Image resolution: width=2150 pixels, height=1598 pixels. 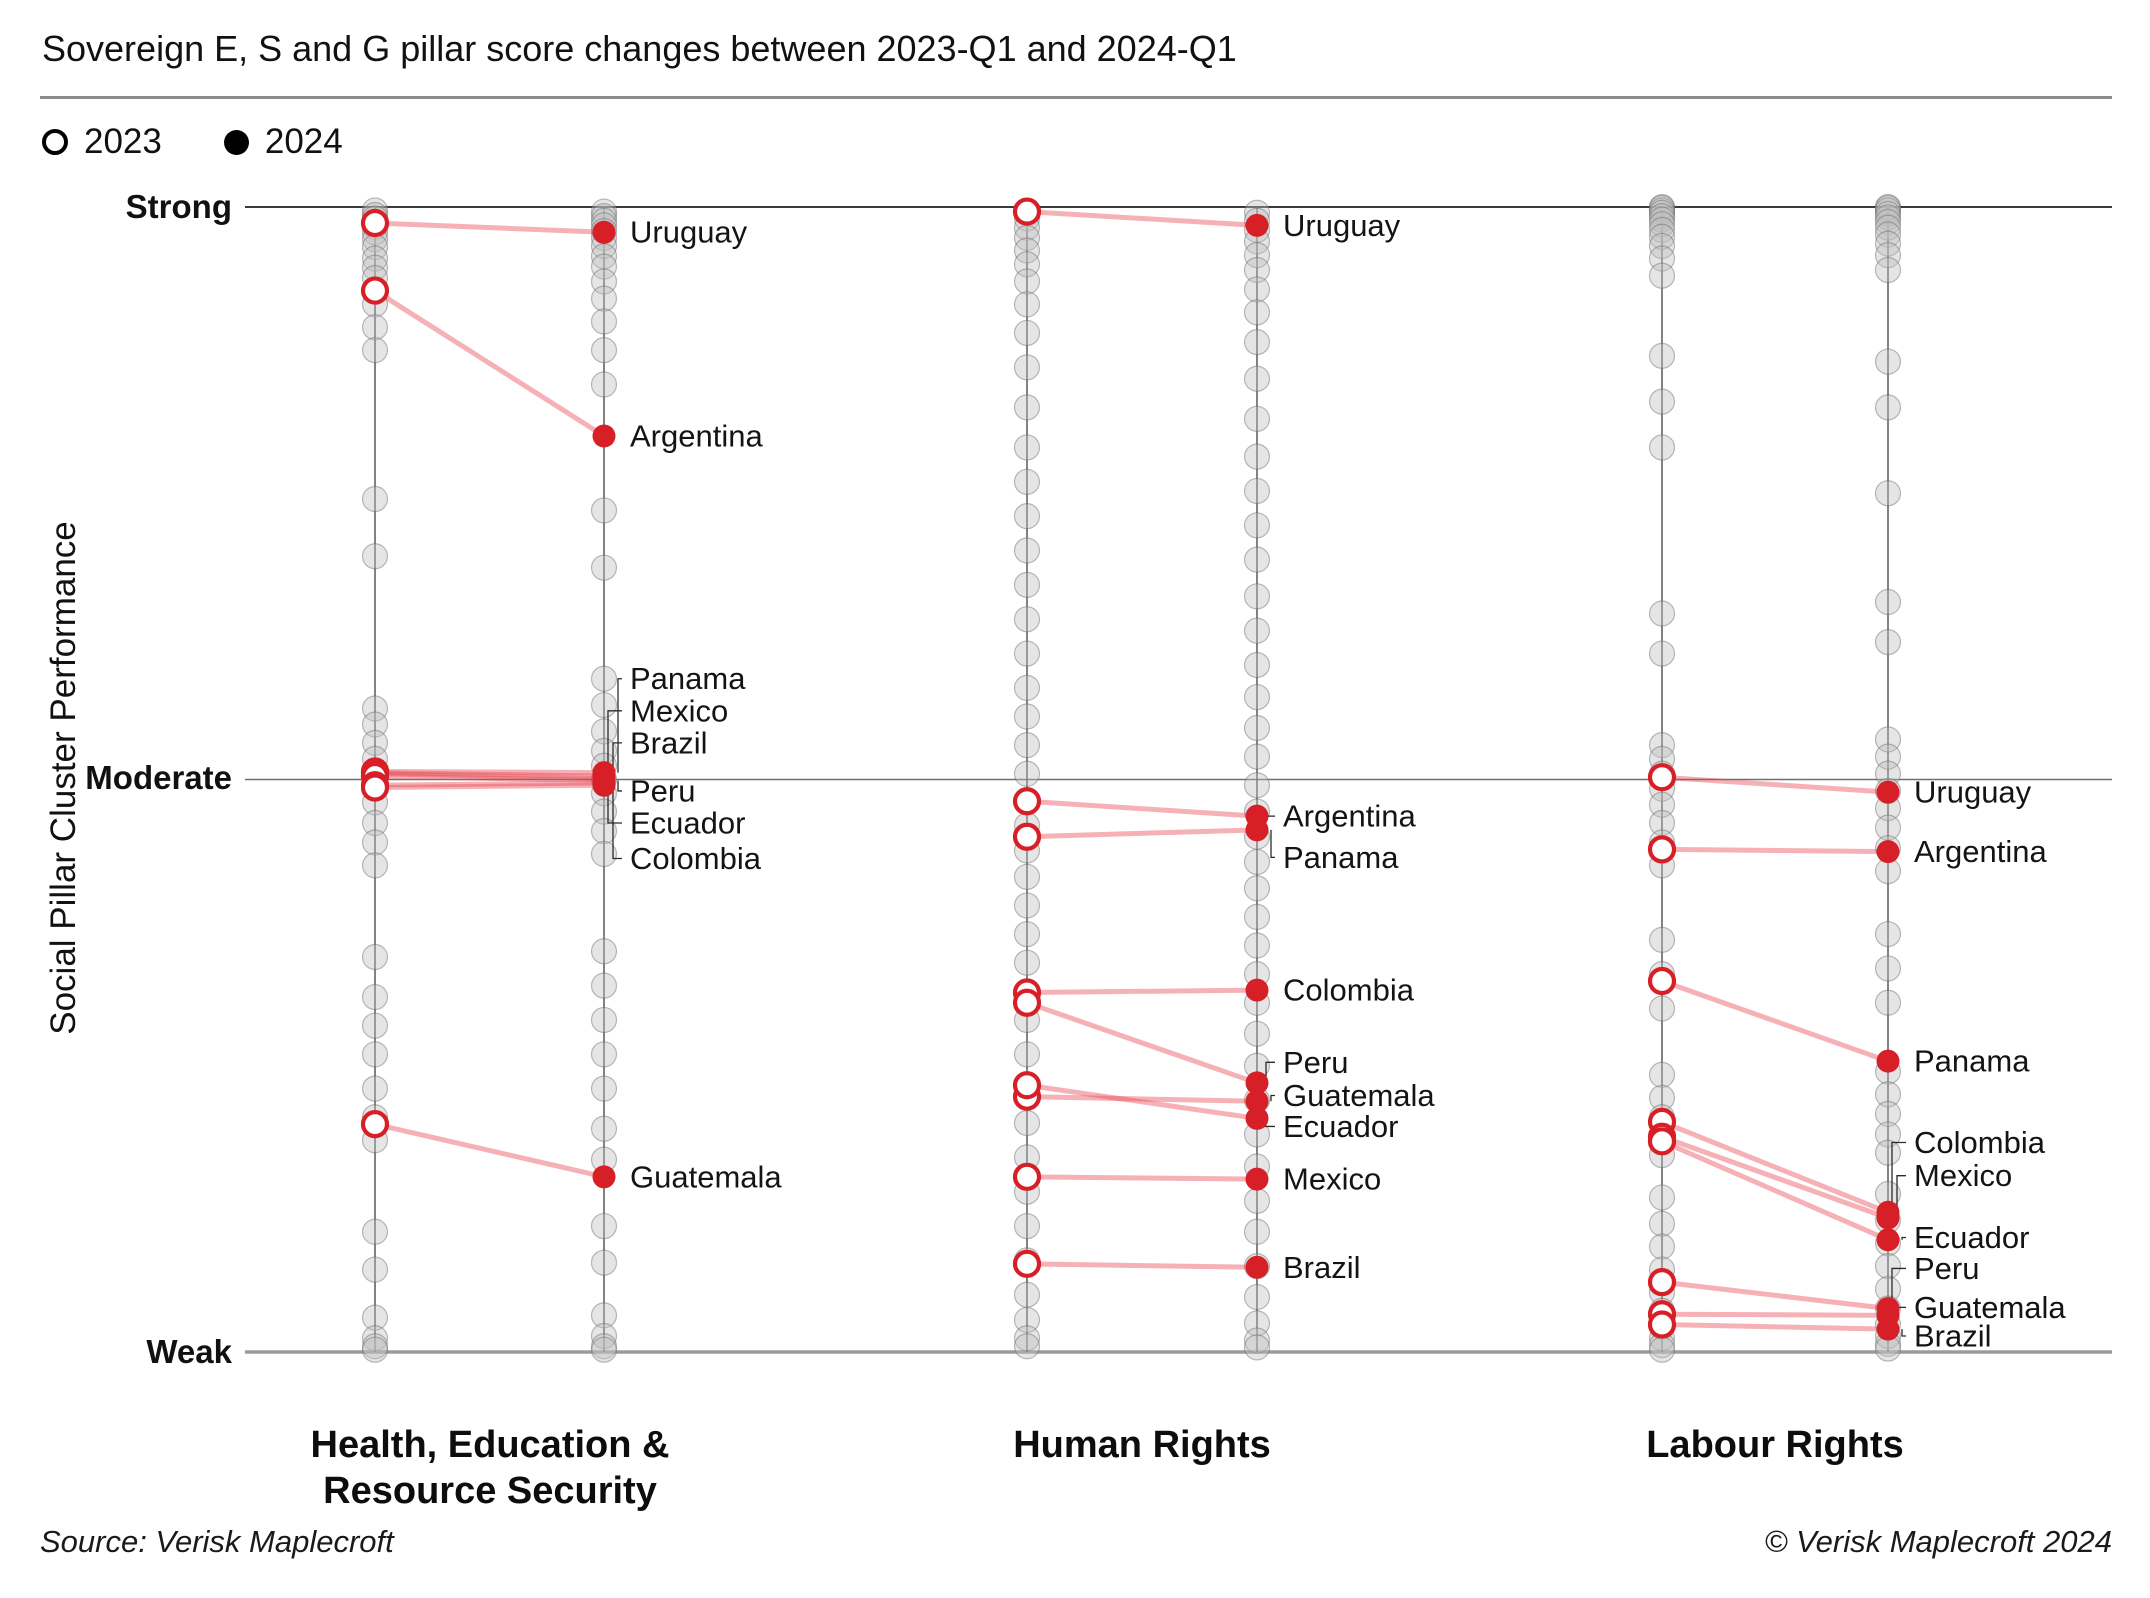 What do you see at coordinates (192, 142) in the screenshot?
I see `legend: 2023 2024` at bounding box center [192, 142].